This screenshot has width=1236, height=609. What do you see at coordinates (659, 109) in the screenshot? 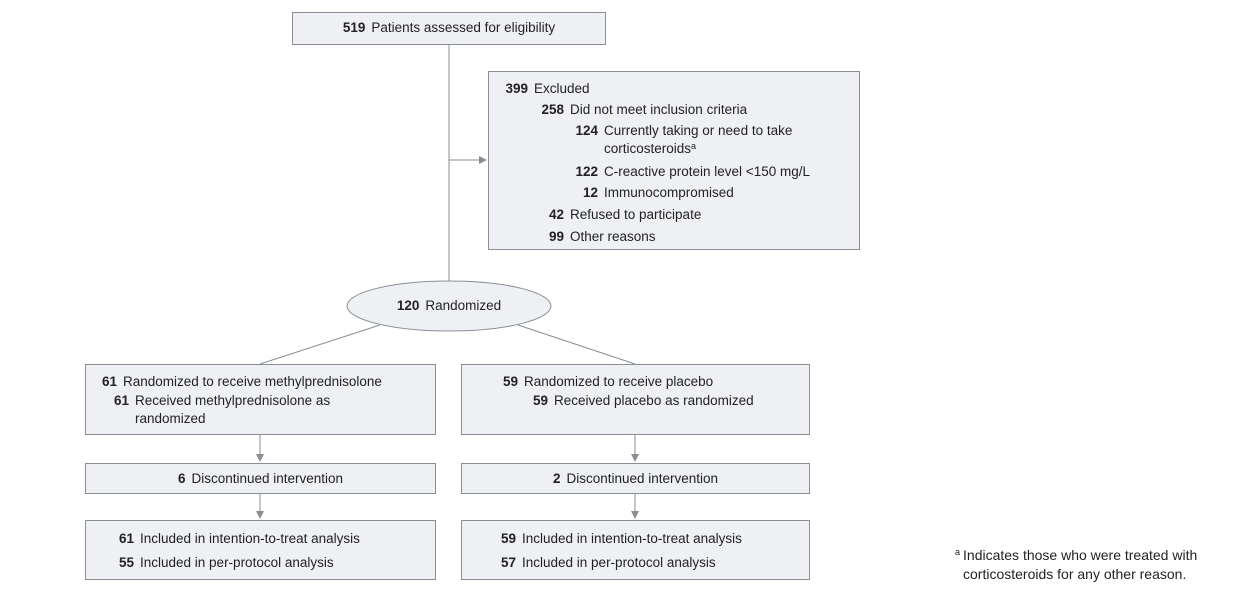
I see `label: Did not meet inclusion criteria` at bounding box center [659, 109].